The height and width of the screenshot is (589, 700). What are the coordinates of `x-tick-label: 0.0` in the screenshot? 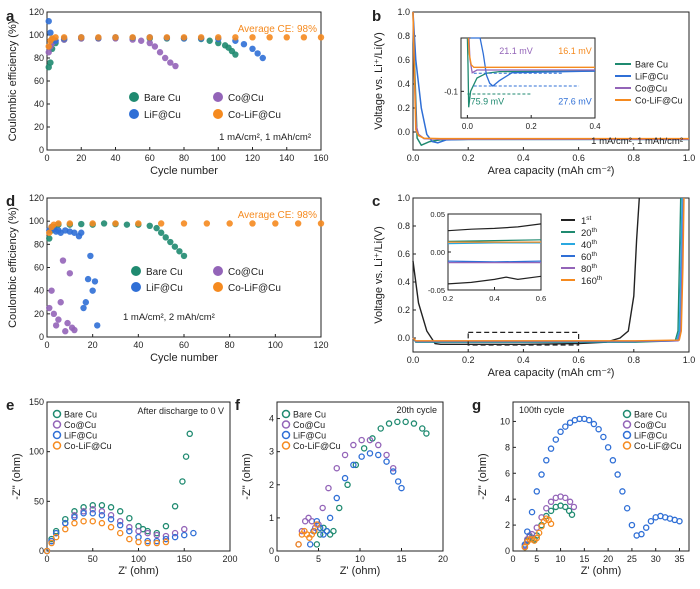 It's located at (413, 360).